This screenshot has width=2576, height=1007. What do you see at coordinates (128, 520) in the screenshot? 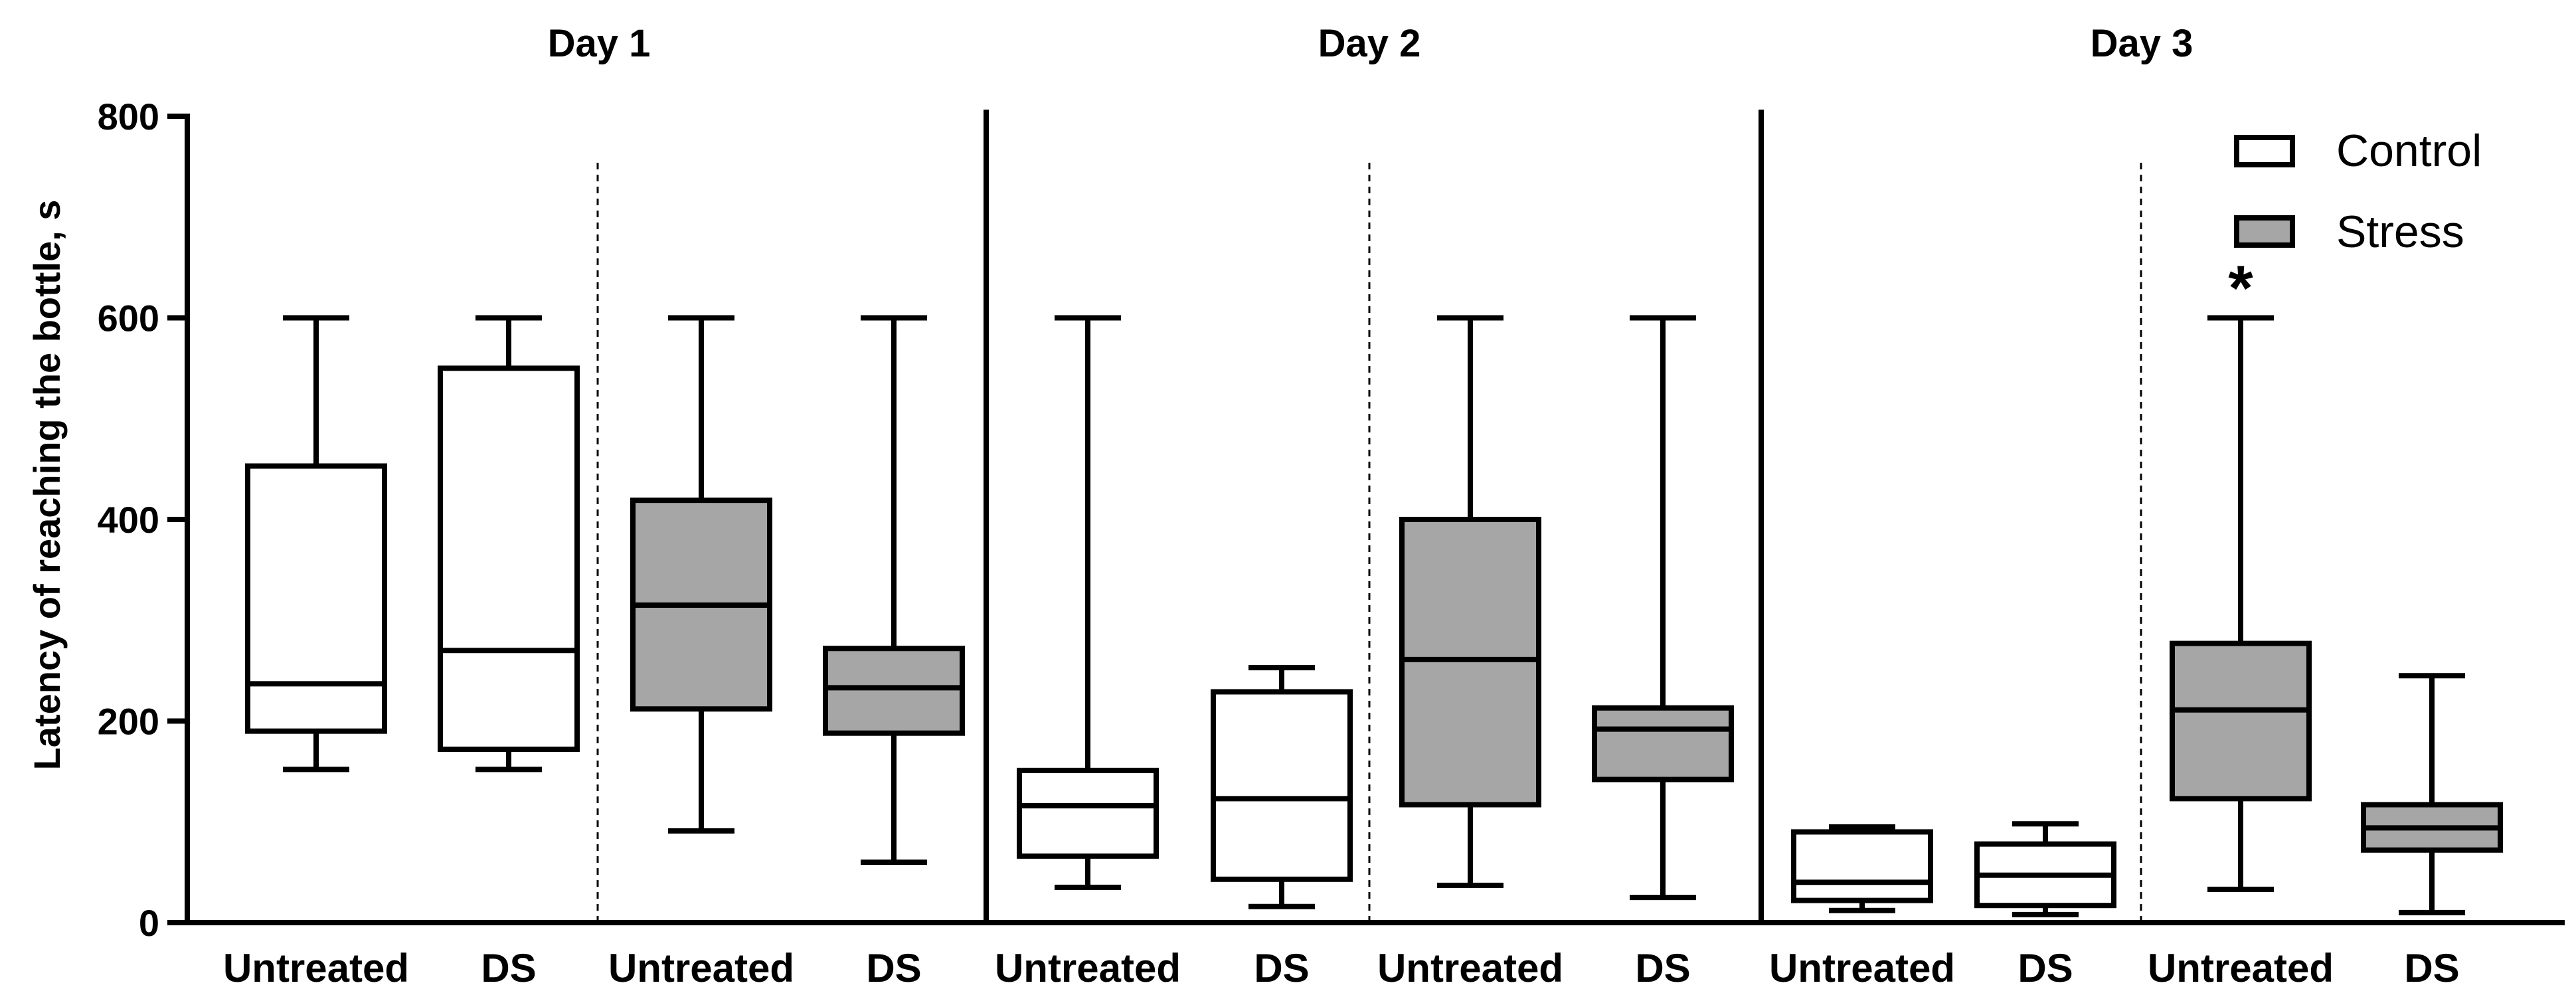
I see `y-tick-label: 400` at bounding box center [128, 520].